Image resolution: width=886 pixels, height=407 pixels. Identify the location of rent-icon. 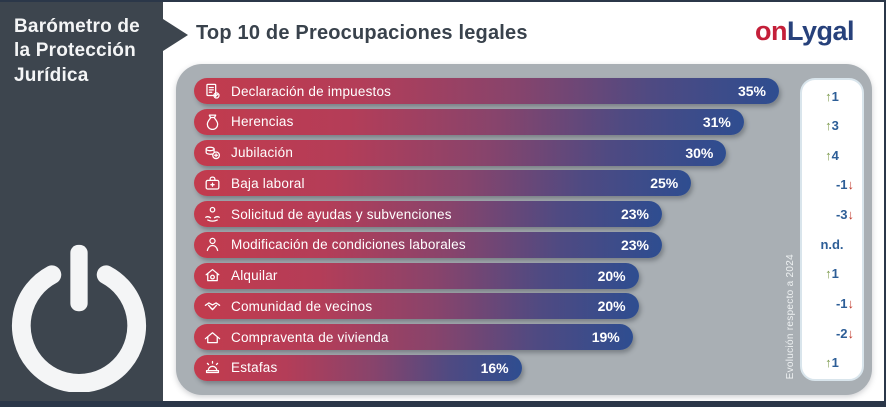
(212, 275).